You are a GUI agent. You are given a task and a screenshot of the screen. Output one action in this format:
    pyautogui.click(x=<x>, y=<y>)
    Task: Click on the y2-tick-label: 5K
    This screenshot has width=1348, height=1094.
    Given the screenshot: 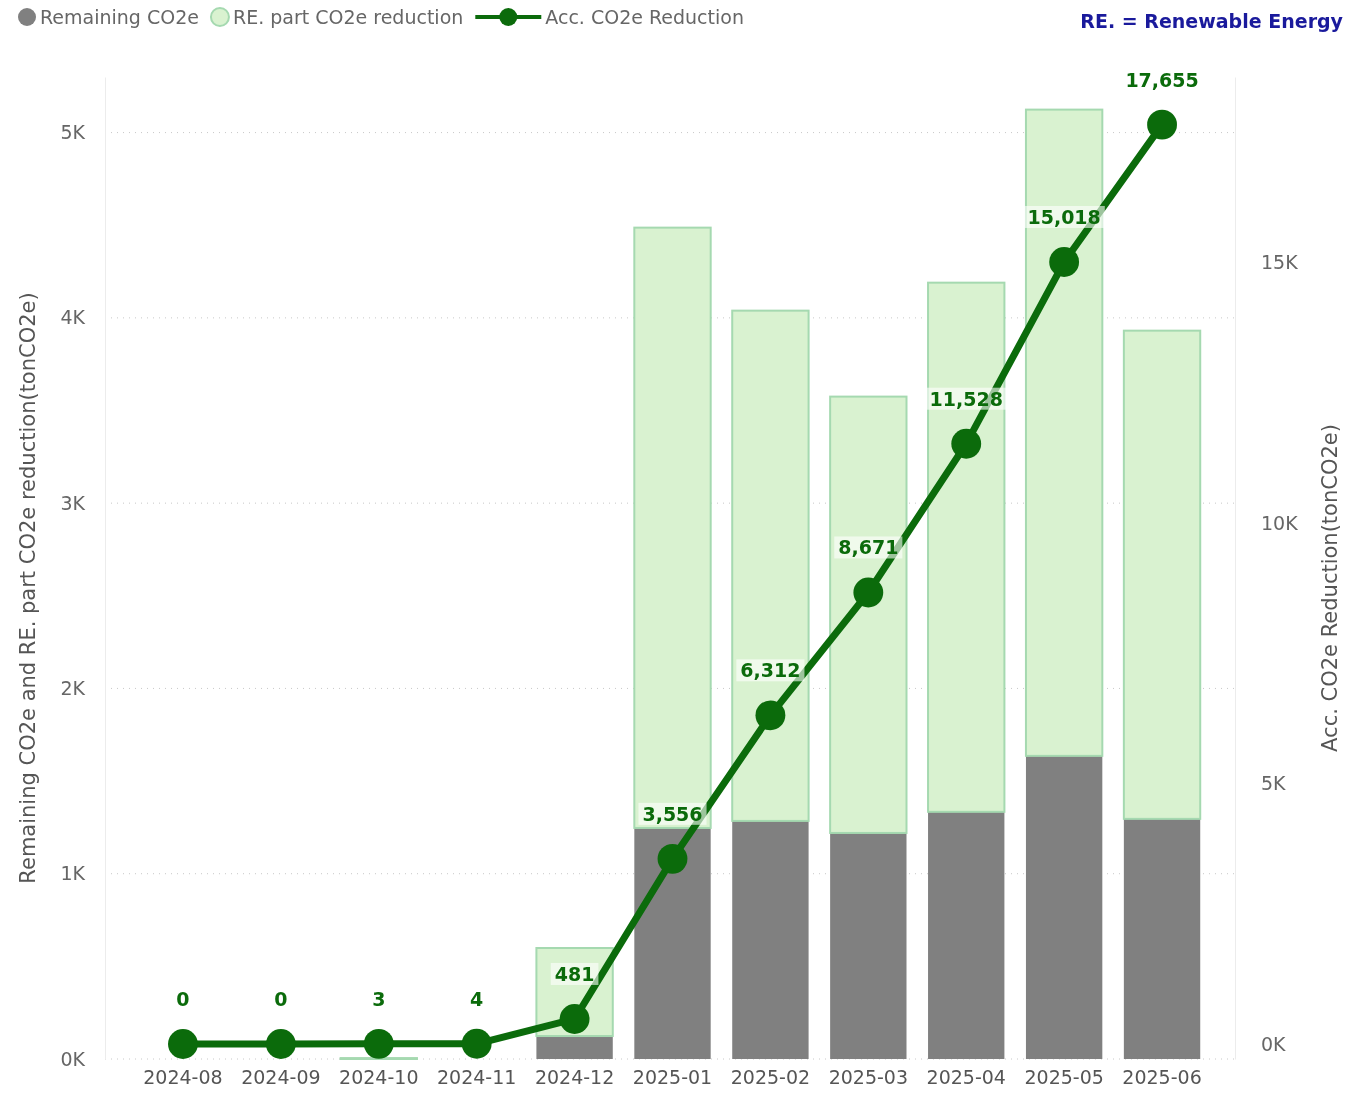 What is the action you would take?
    pyautogui.click(x=1274, y=783)
    